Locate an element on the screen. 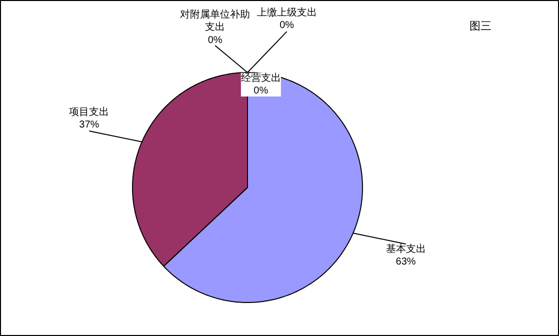 This screenshot has width=559, height=336. data-label: 37% is located at coordinates (89, 125).